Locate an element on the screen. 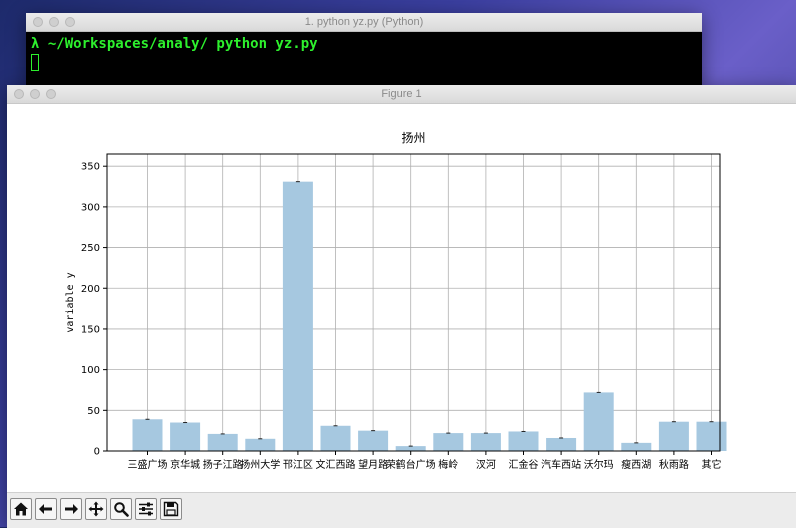 The image size is (796, 528). back-arrow-icon is located at coordinates (45, 509).